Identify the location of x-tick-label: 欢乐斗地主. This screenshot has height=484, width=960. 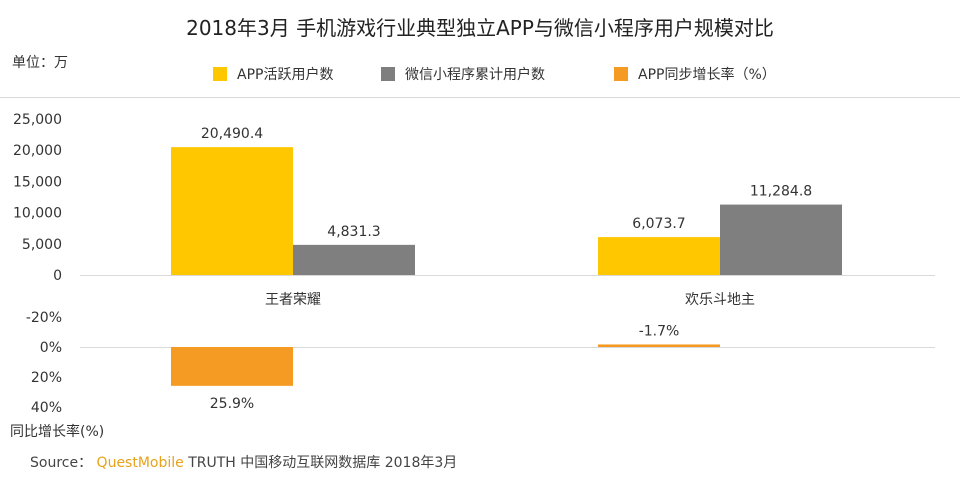
(720, 300).